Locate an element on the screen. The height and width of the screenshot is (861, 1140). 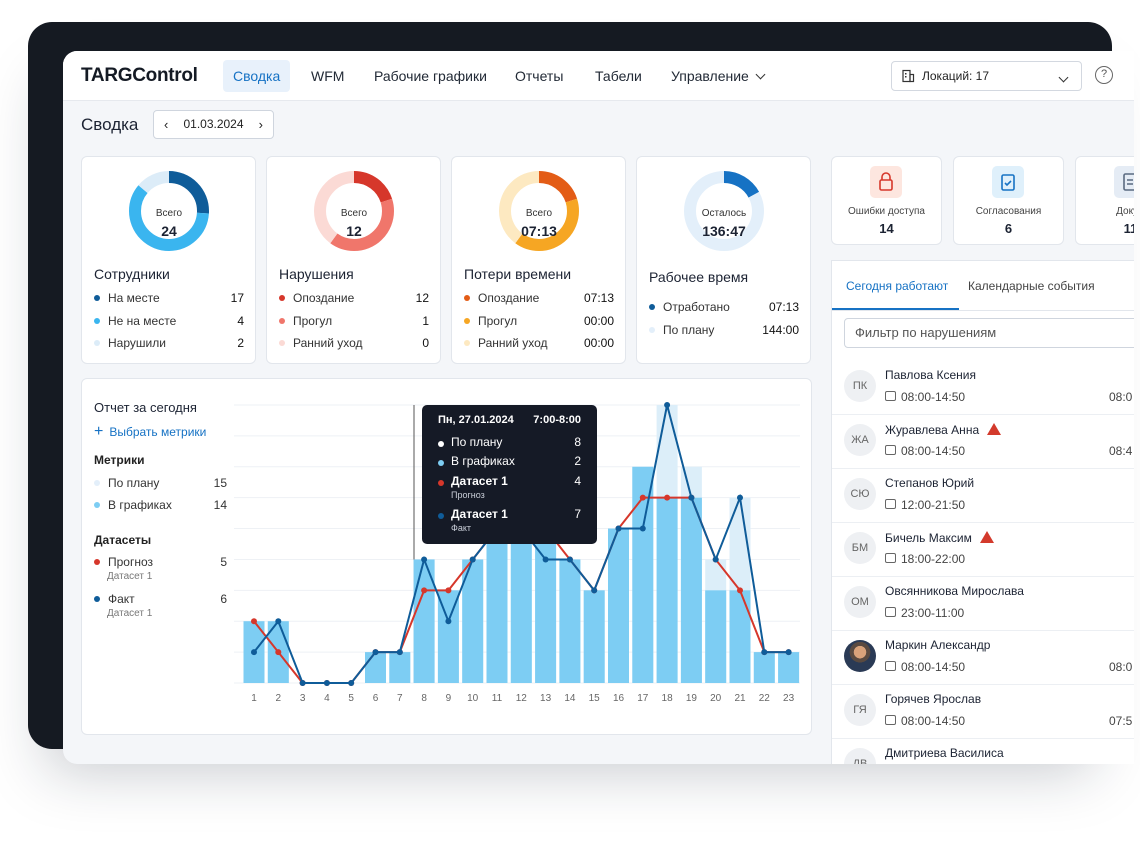
mini-card: Докум 11 is located at coordinates (1104, 200).